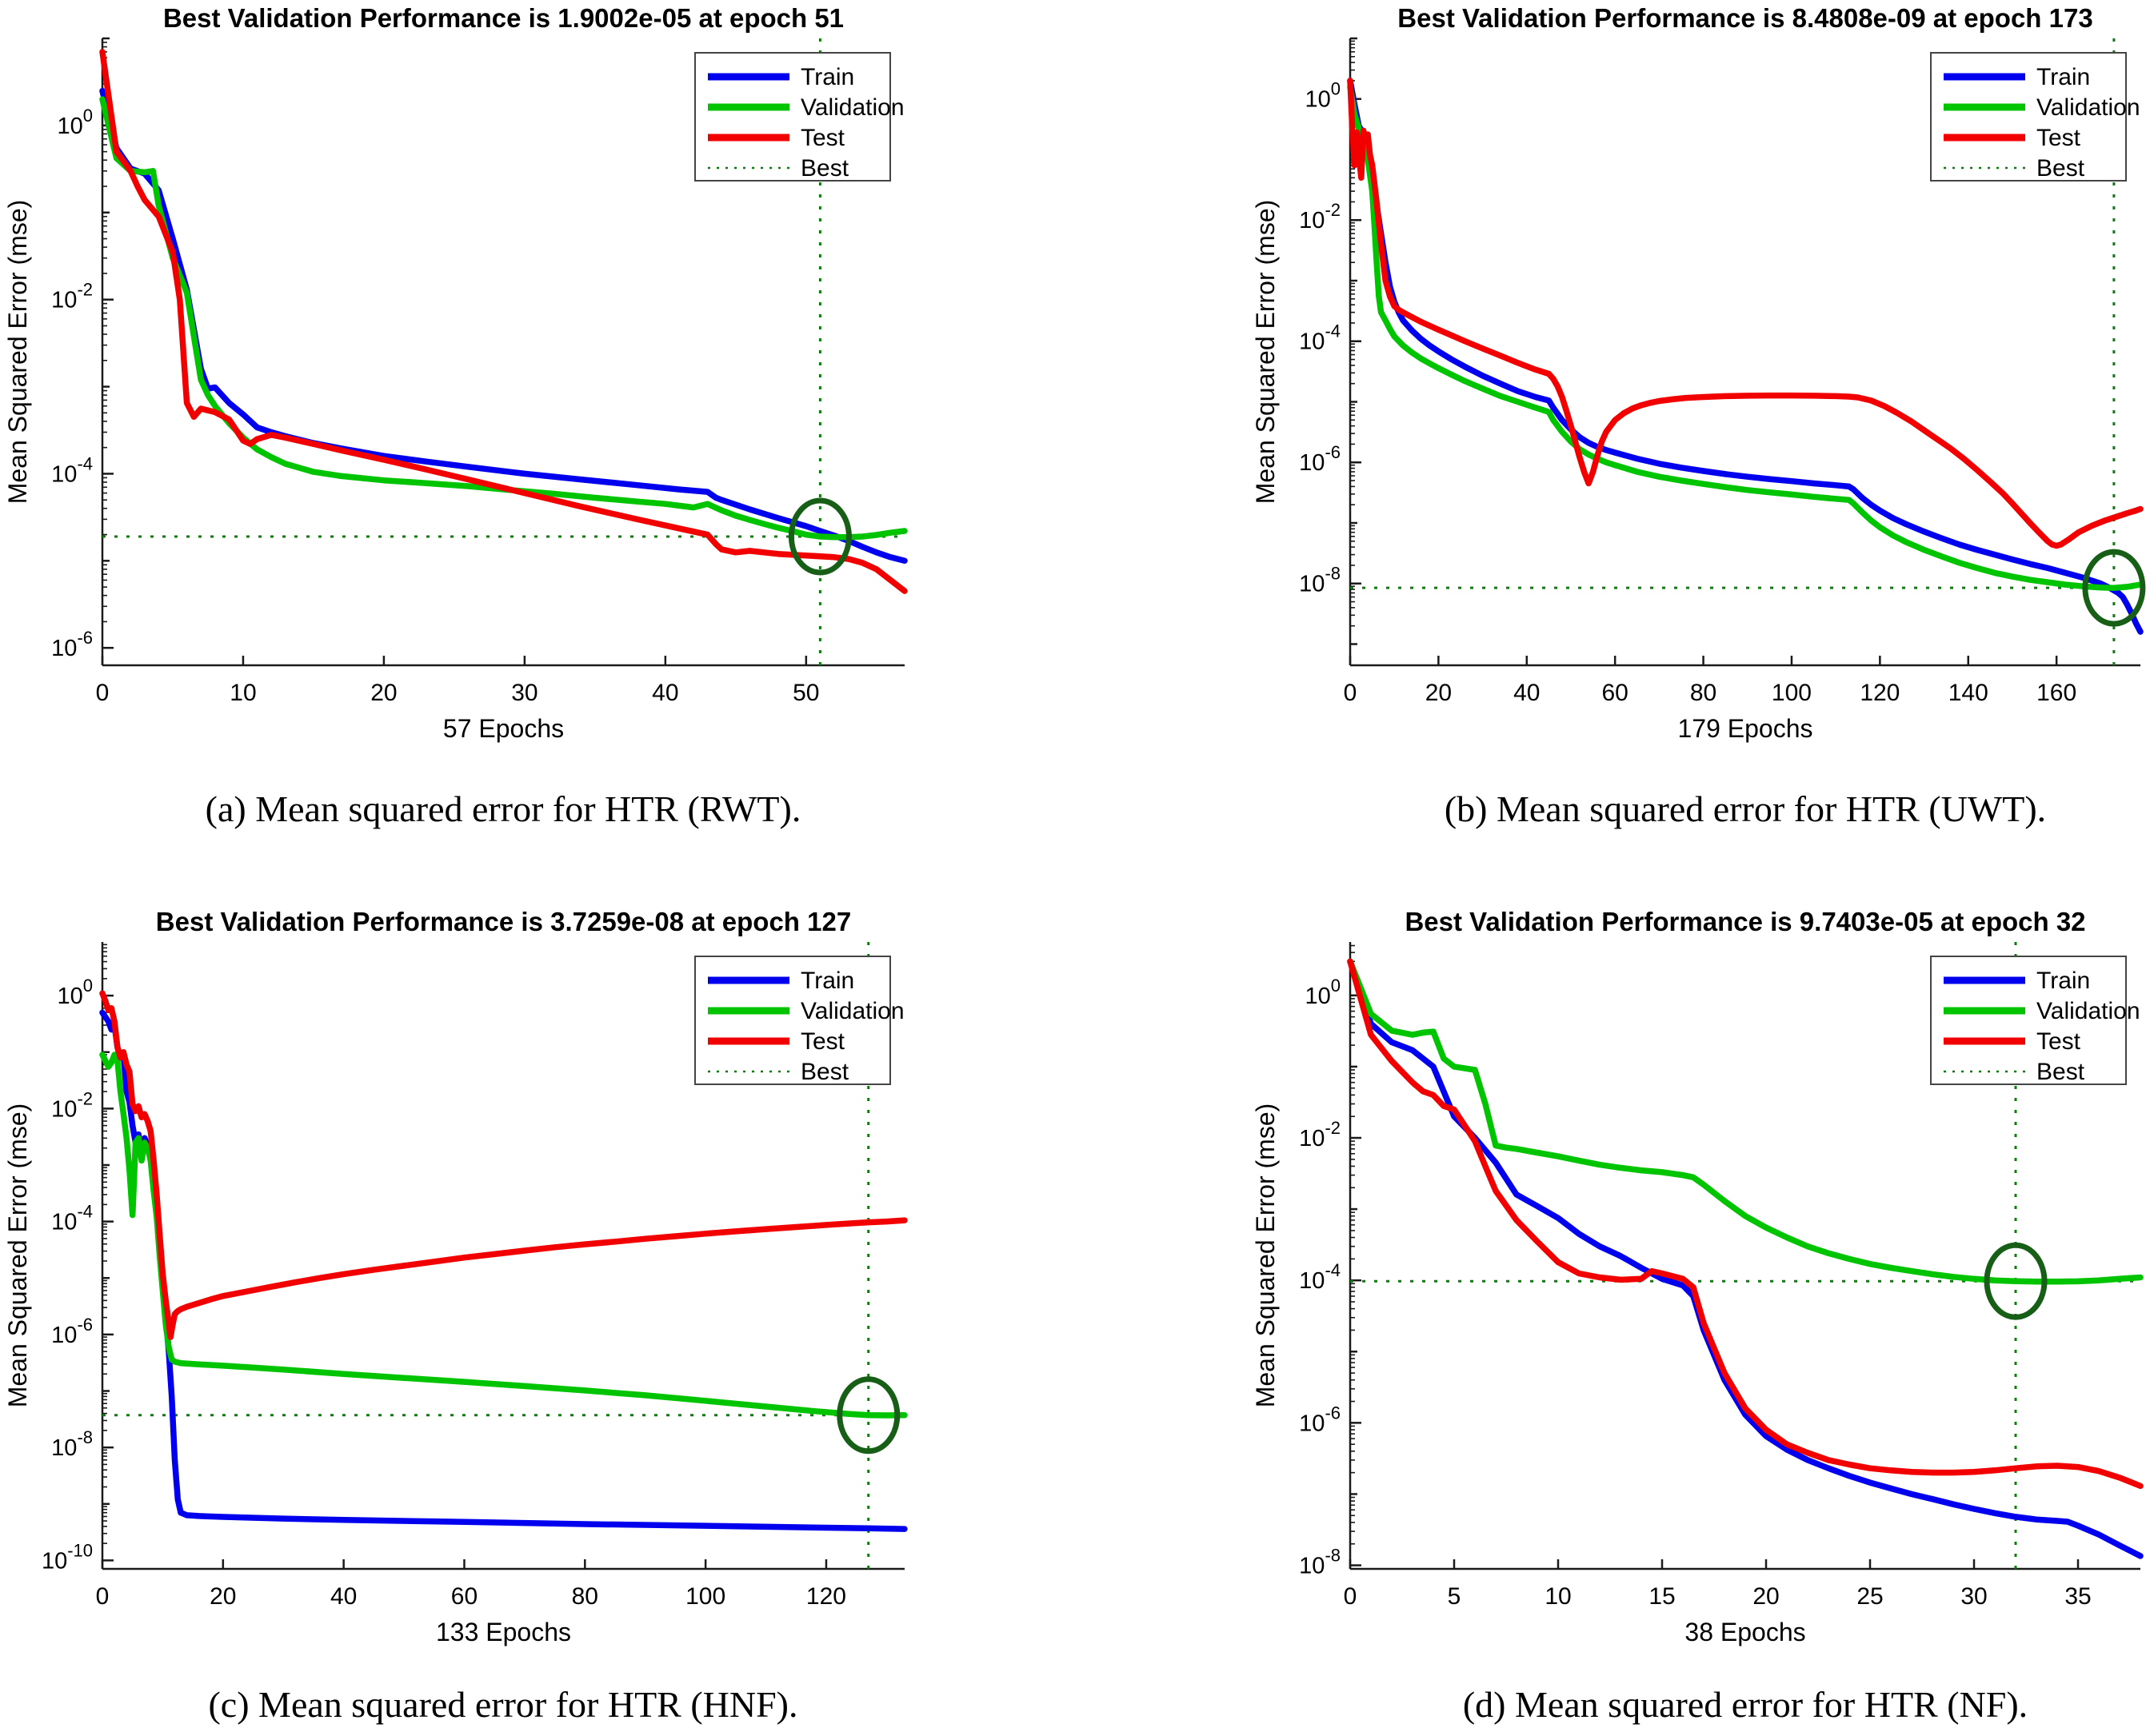  What do you see at coordinates (1744, 1632) in the screenshot?
I see `x-axis-label: 38 Epochs` at bounding box center [1744, 1632].